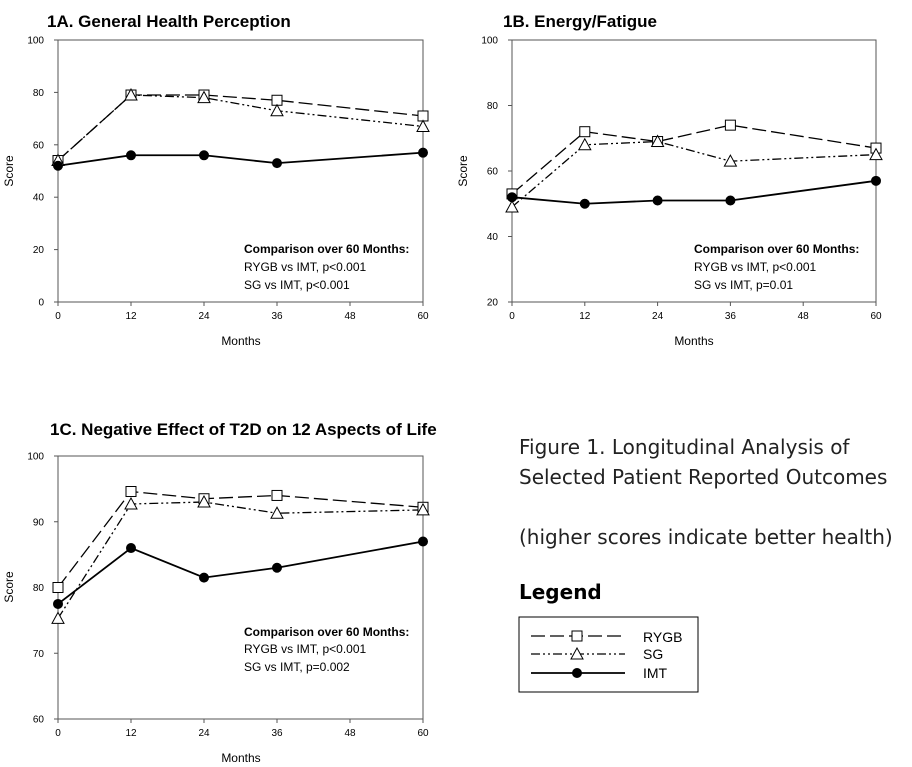 The image size is (912, 767). What do you see at coordinates (876, 316) in the screenshot?
I see `panel-1b-x-tick-label: 60` at bounding box center [876, 316].